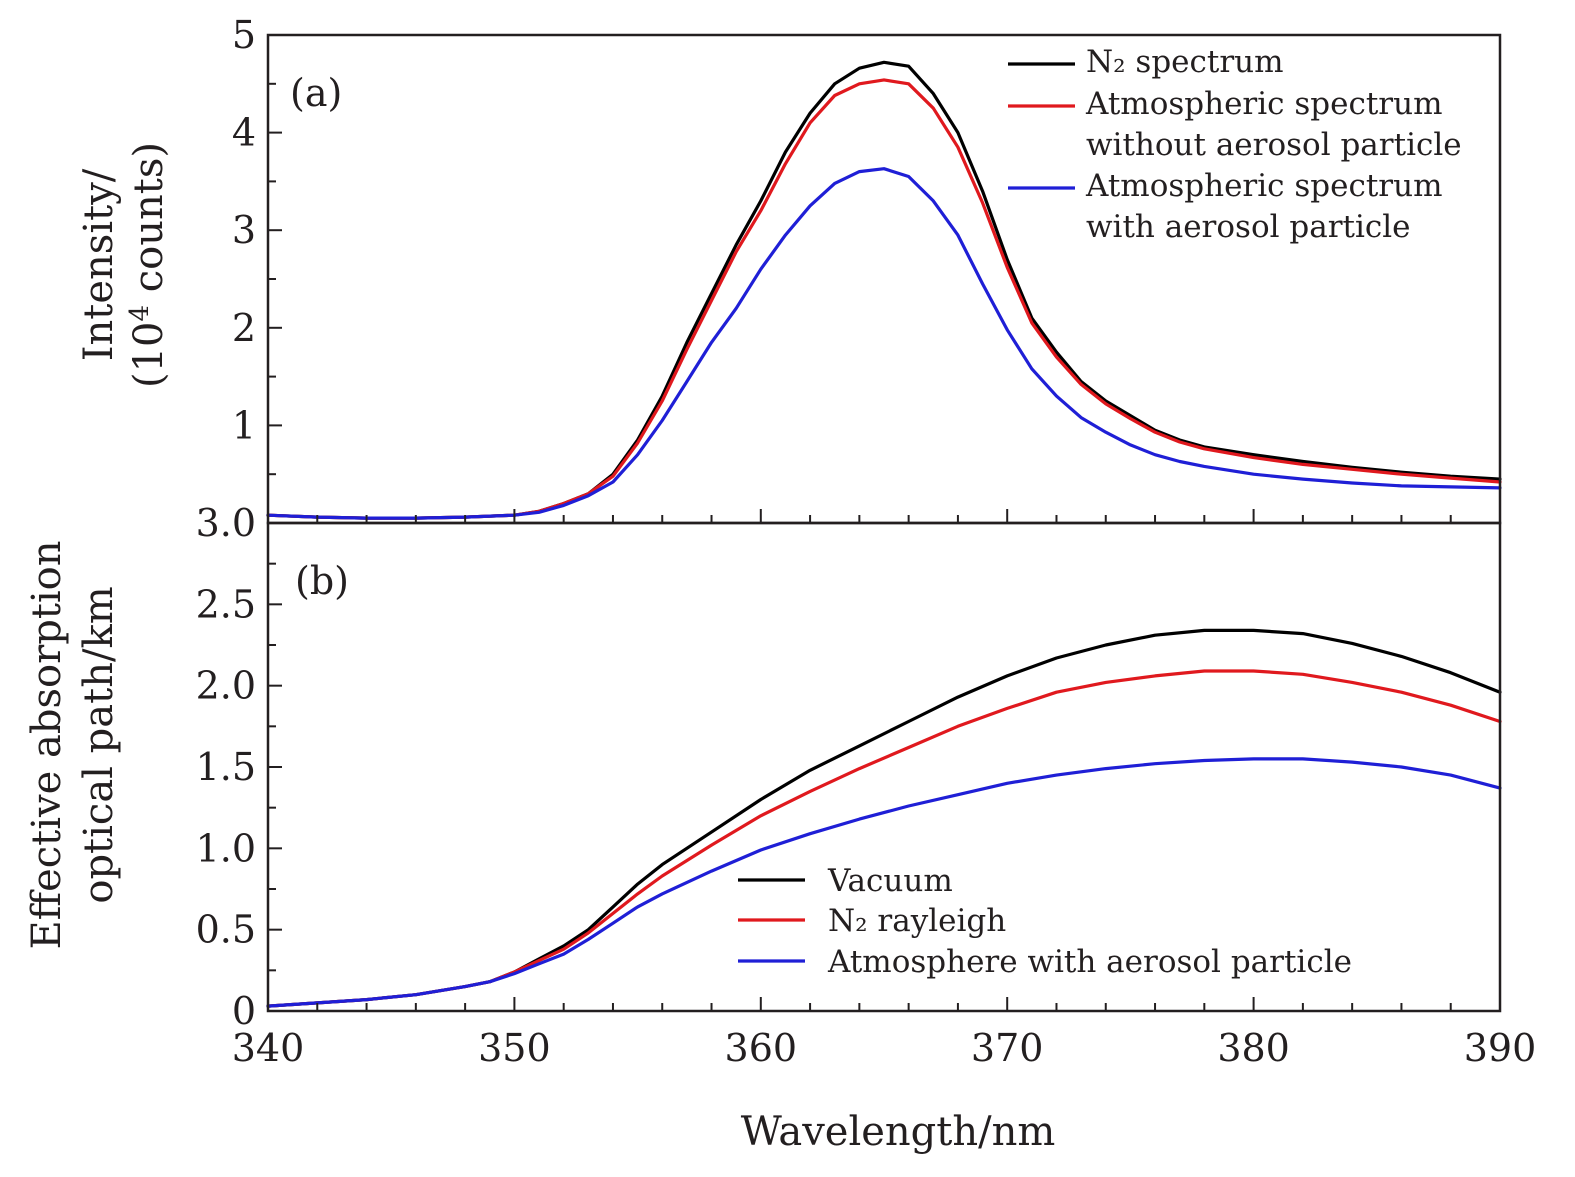 Image resolution: width=1575 pixels, height=1177 pixels. I want to click on legend-label-atm-without-aerosol-line1: Atmospheric spectrum, so click(1263, 104).